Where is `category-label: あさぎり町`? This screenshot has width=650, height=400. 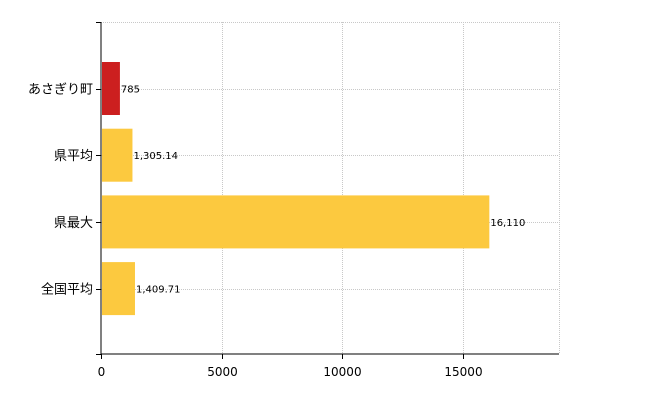
category-label: あさぎり町 is located at coordinates (60, 90).